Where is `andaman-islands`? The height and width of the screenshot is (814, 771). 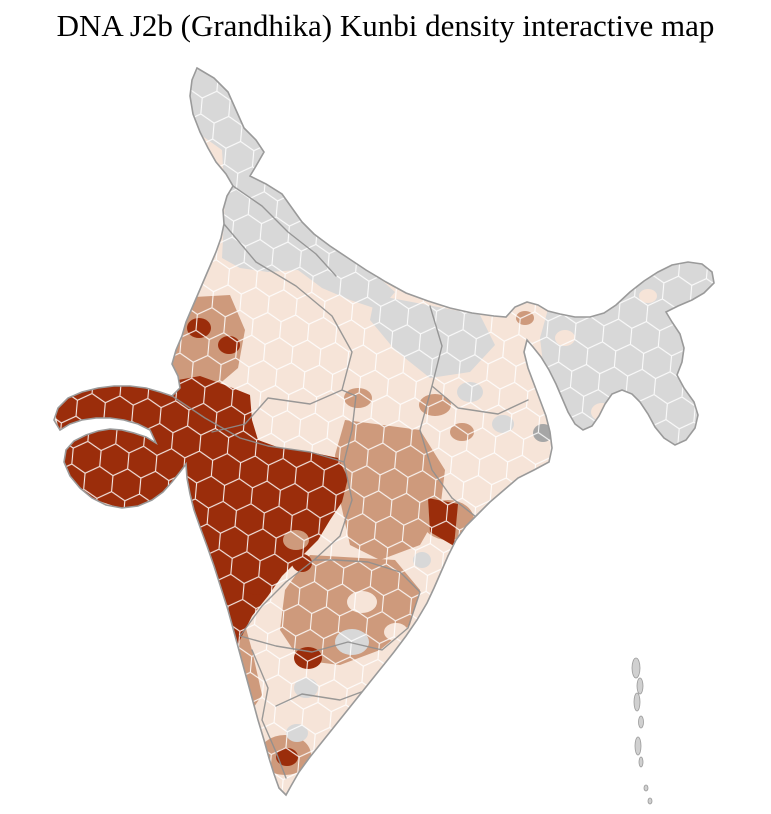
andaman-islands is located at coordinates (642, 731).